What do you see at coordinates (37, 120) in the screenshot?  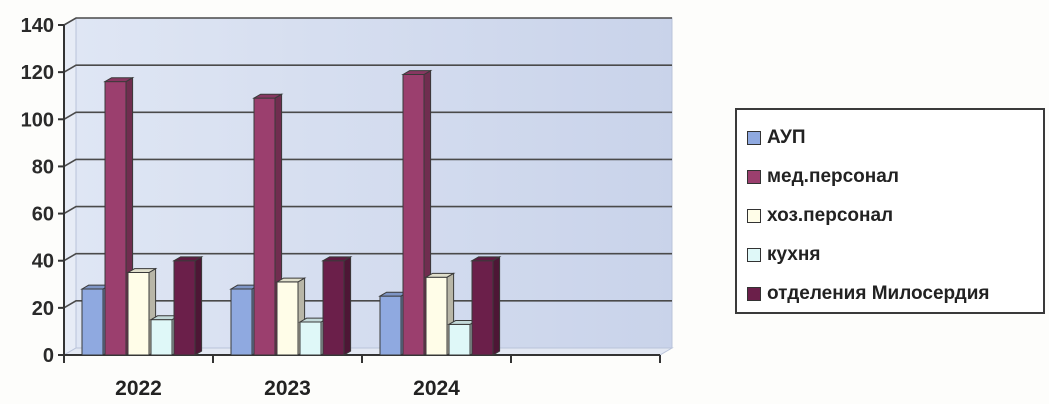 I see `y-tick-label: 100` at bounding box center [37, 120].